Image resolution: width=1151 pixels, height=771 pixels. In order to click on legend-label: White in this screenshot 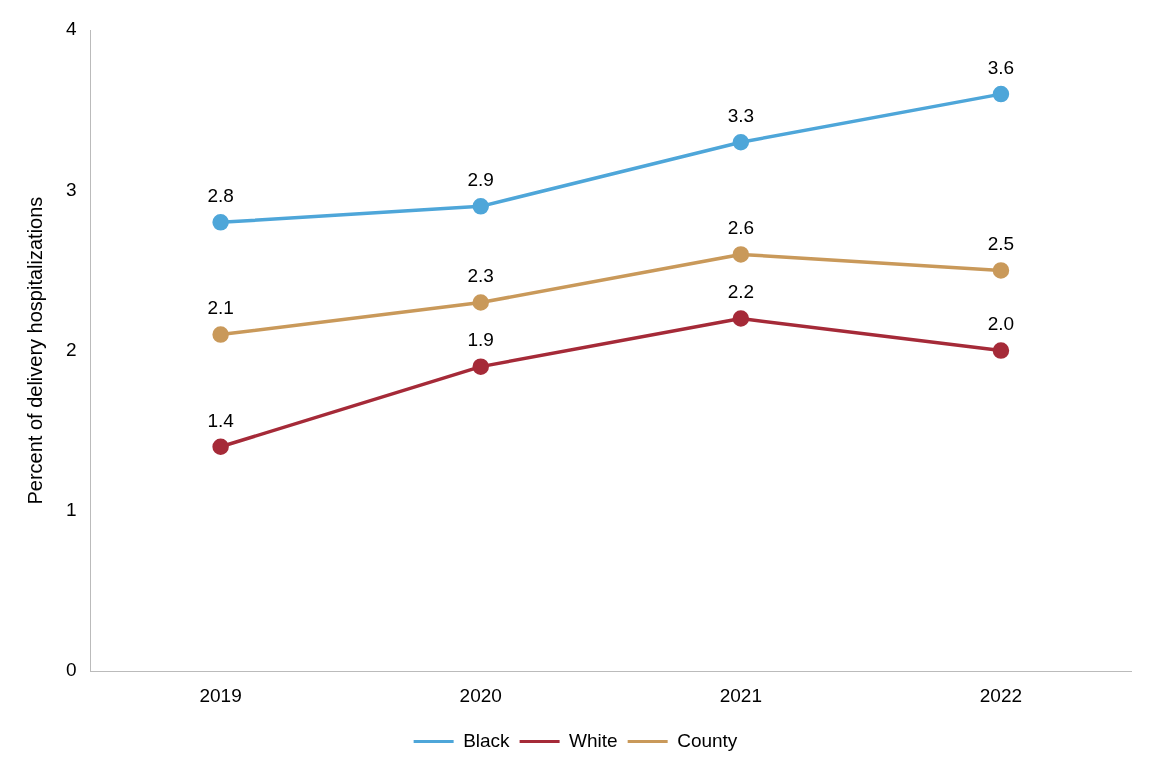, I will do `click(593, 740)`.